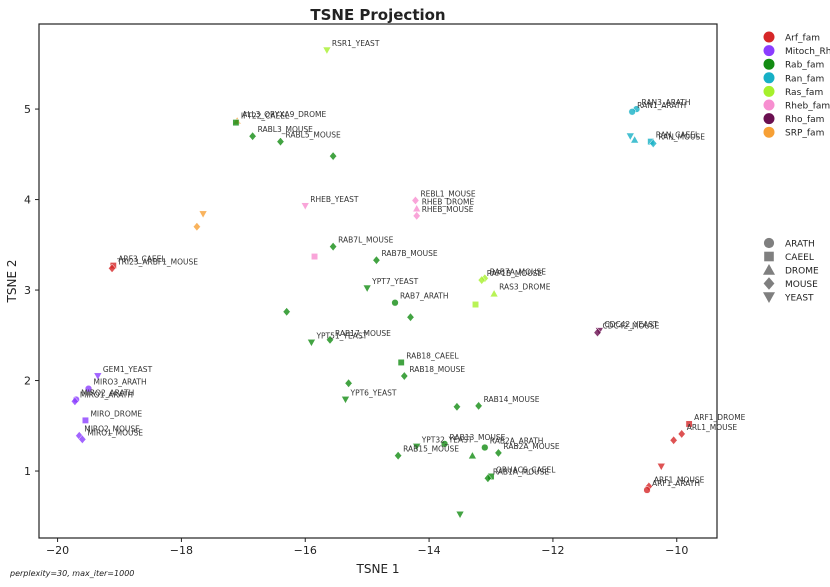  Describe the element at coordinates (437, 369) in the screenshot. I see `point-label: RAB18_MOUSE` at that location.